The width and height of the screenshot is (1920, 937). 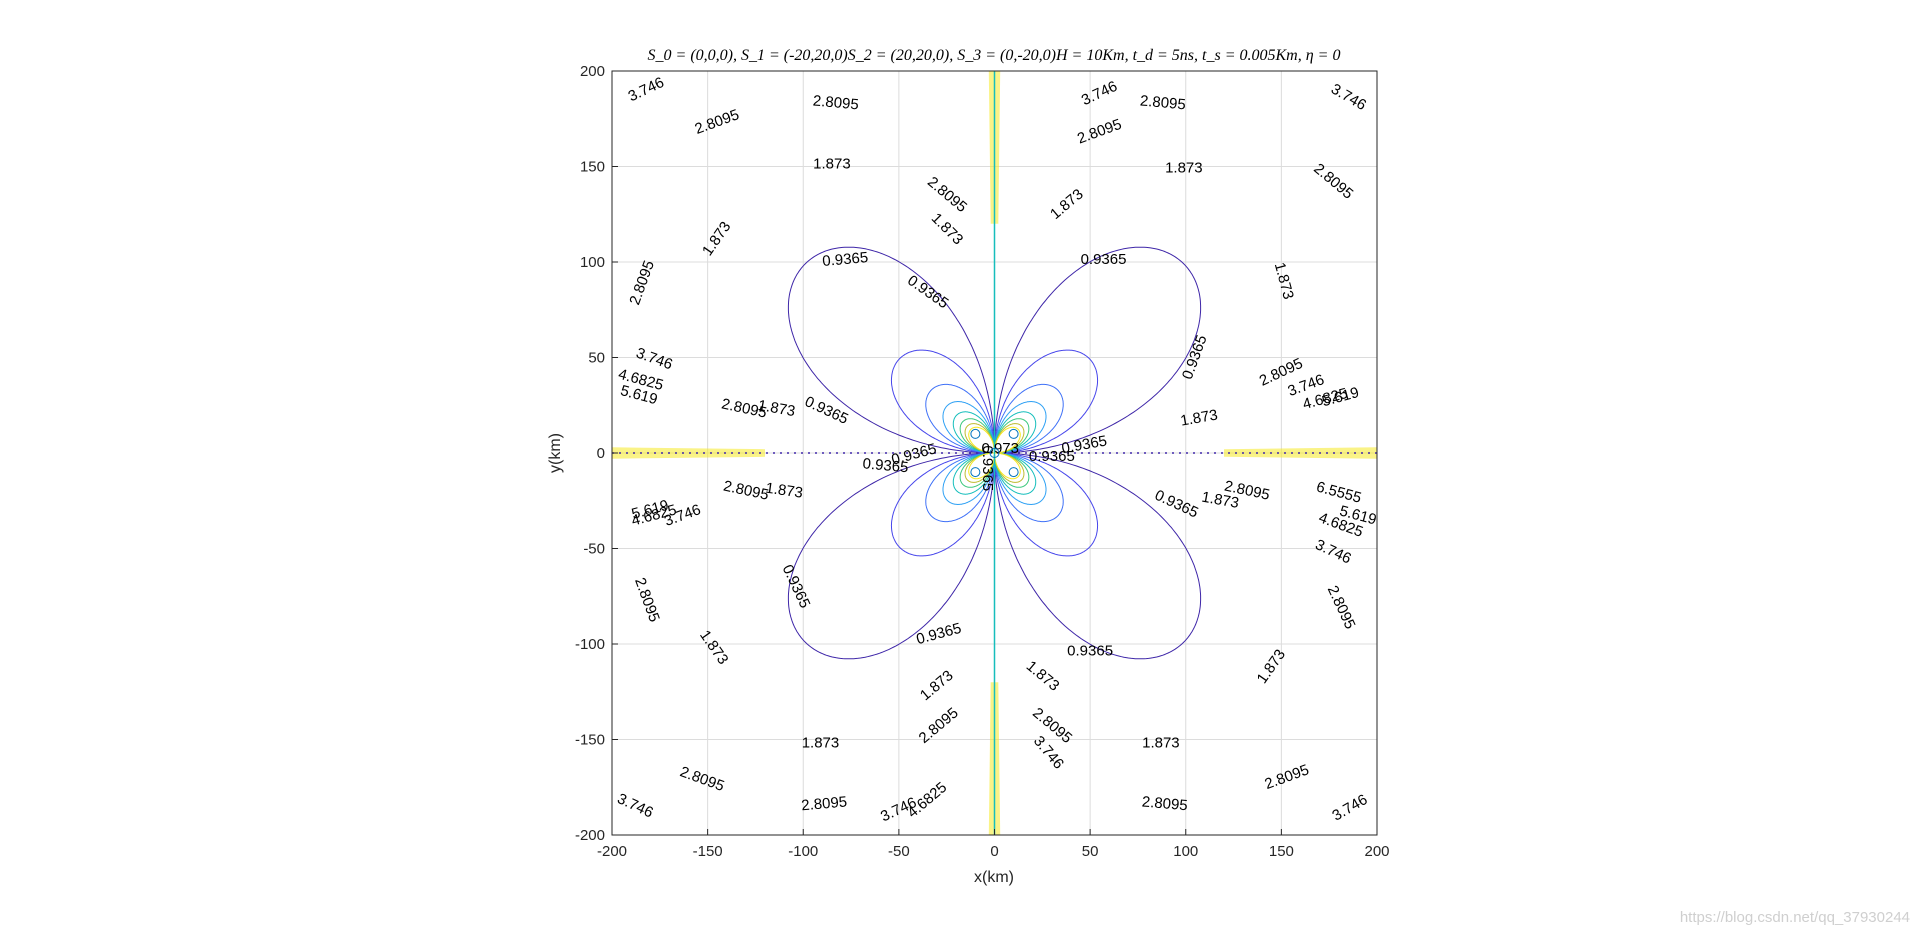 I want to click on y-axis-label: y(km), so click(x=555, y=453).